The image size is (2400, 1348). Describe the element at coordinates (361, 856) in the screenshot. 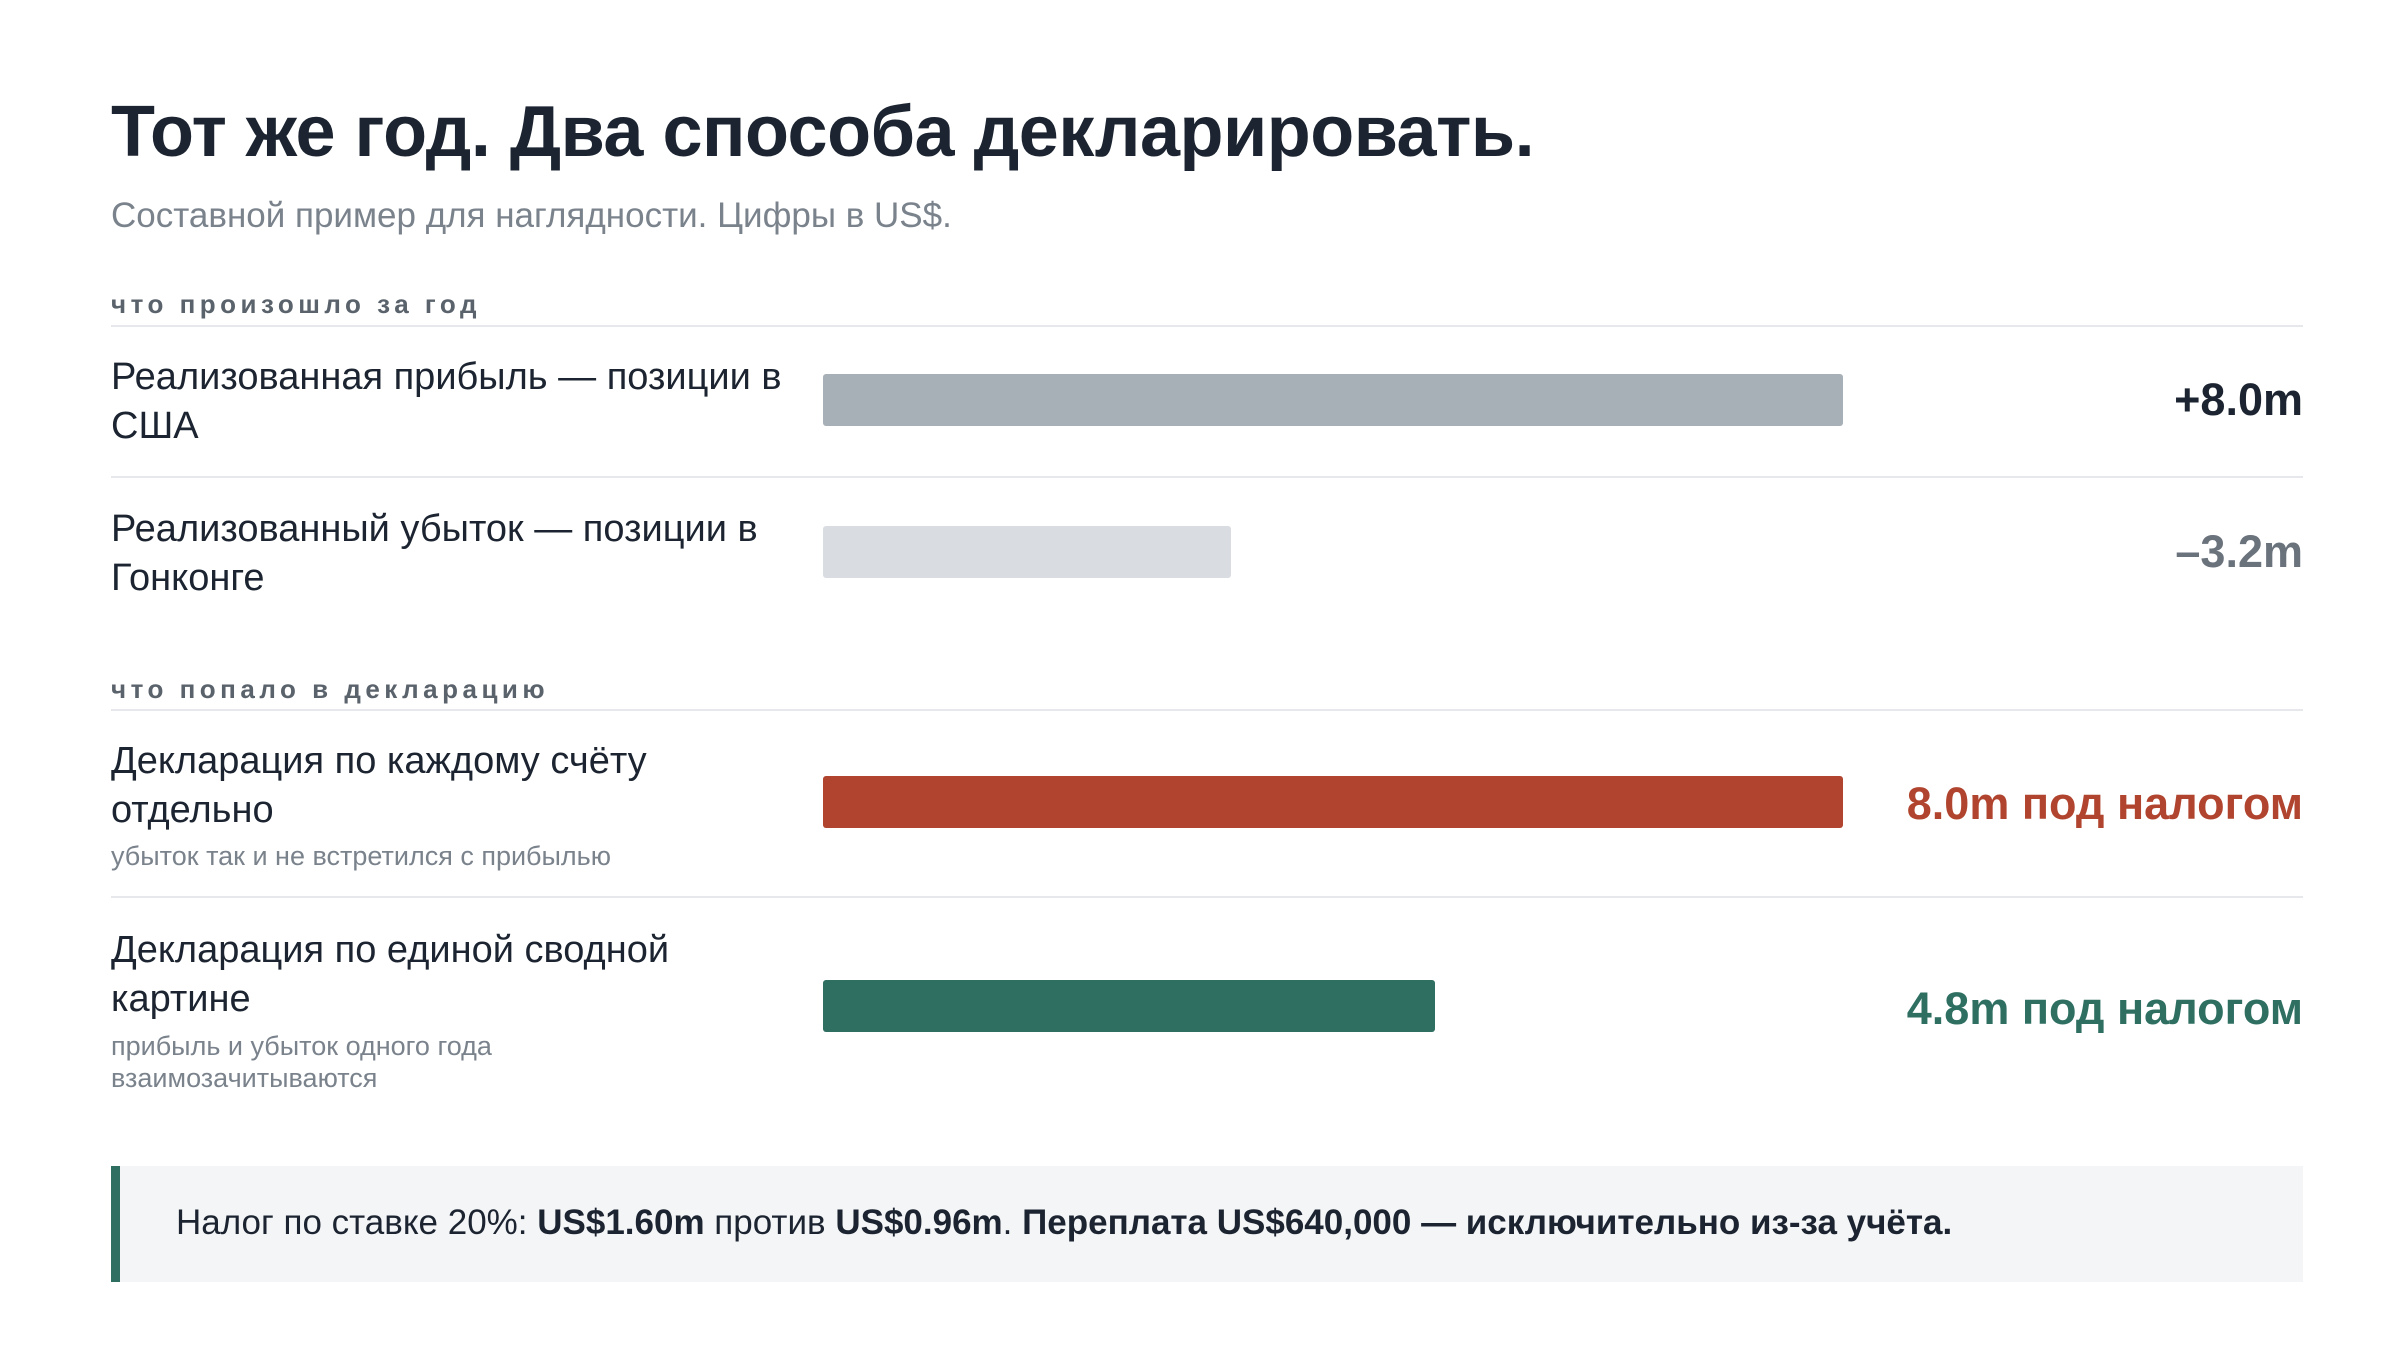

I see `row-note-separate: убыток так и не встретился с прибылью` at that location.